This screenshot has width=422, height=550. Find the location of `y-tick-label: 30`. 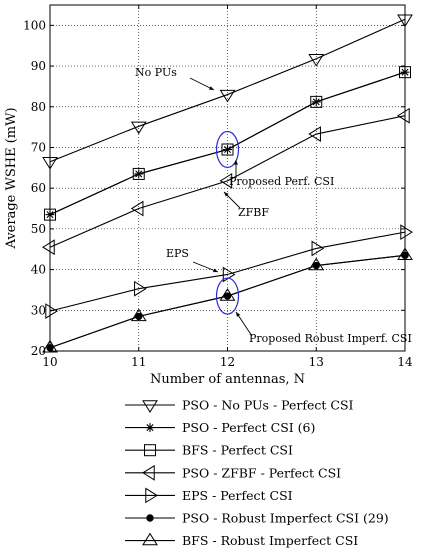

y-tick-label: 30 is located at coordinates (38, 310).